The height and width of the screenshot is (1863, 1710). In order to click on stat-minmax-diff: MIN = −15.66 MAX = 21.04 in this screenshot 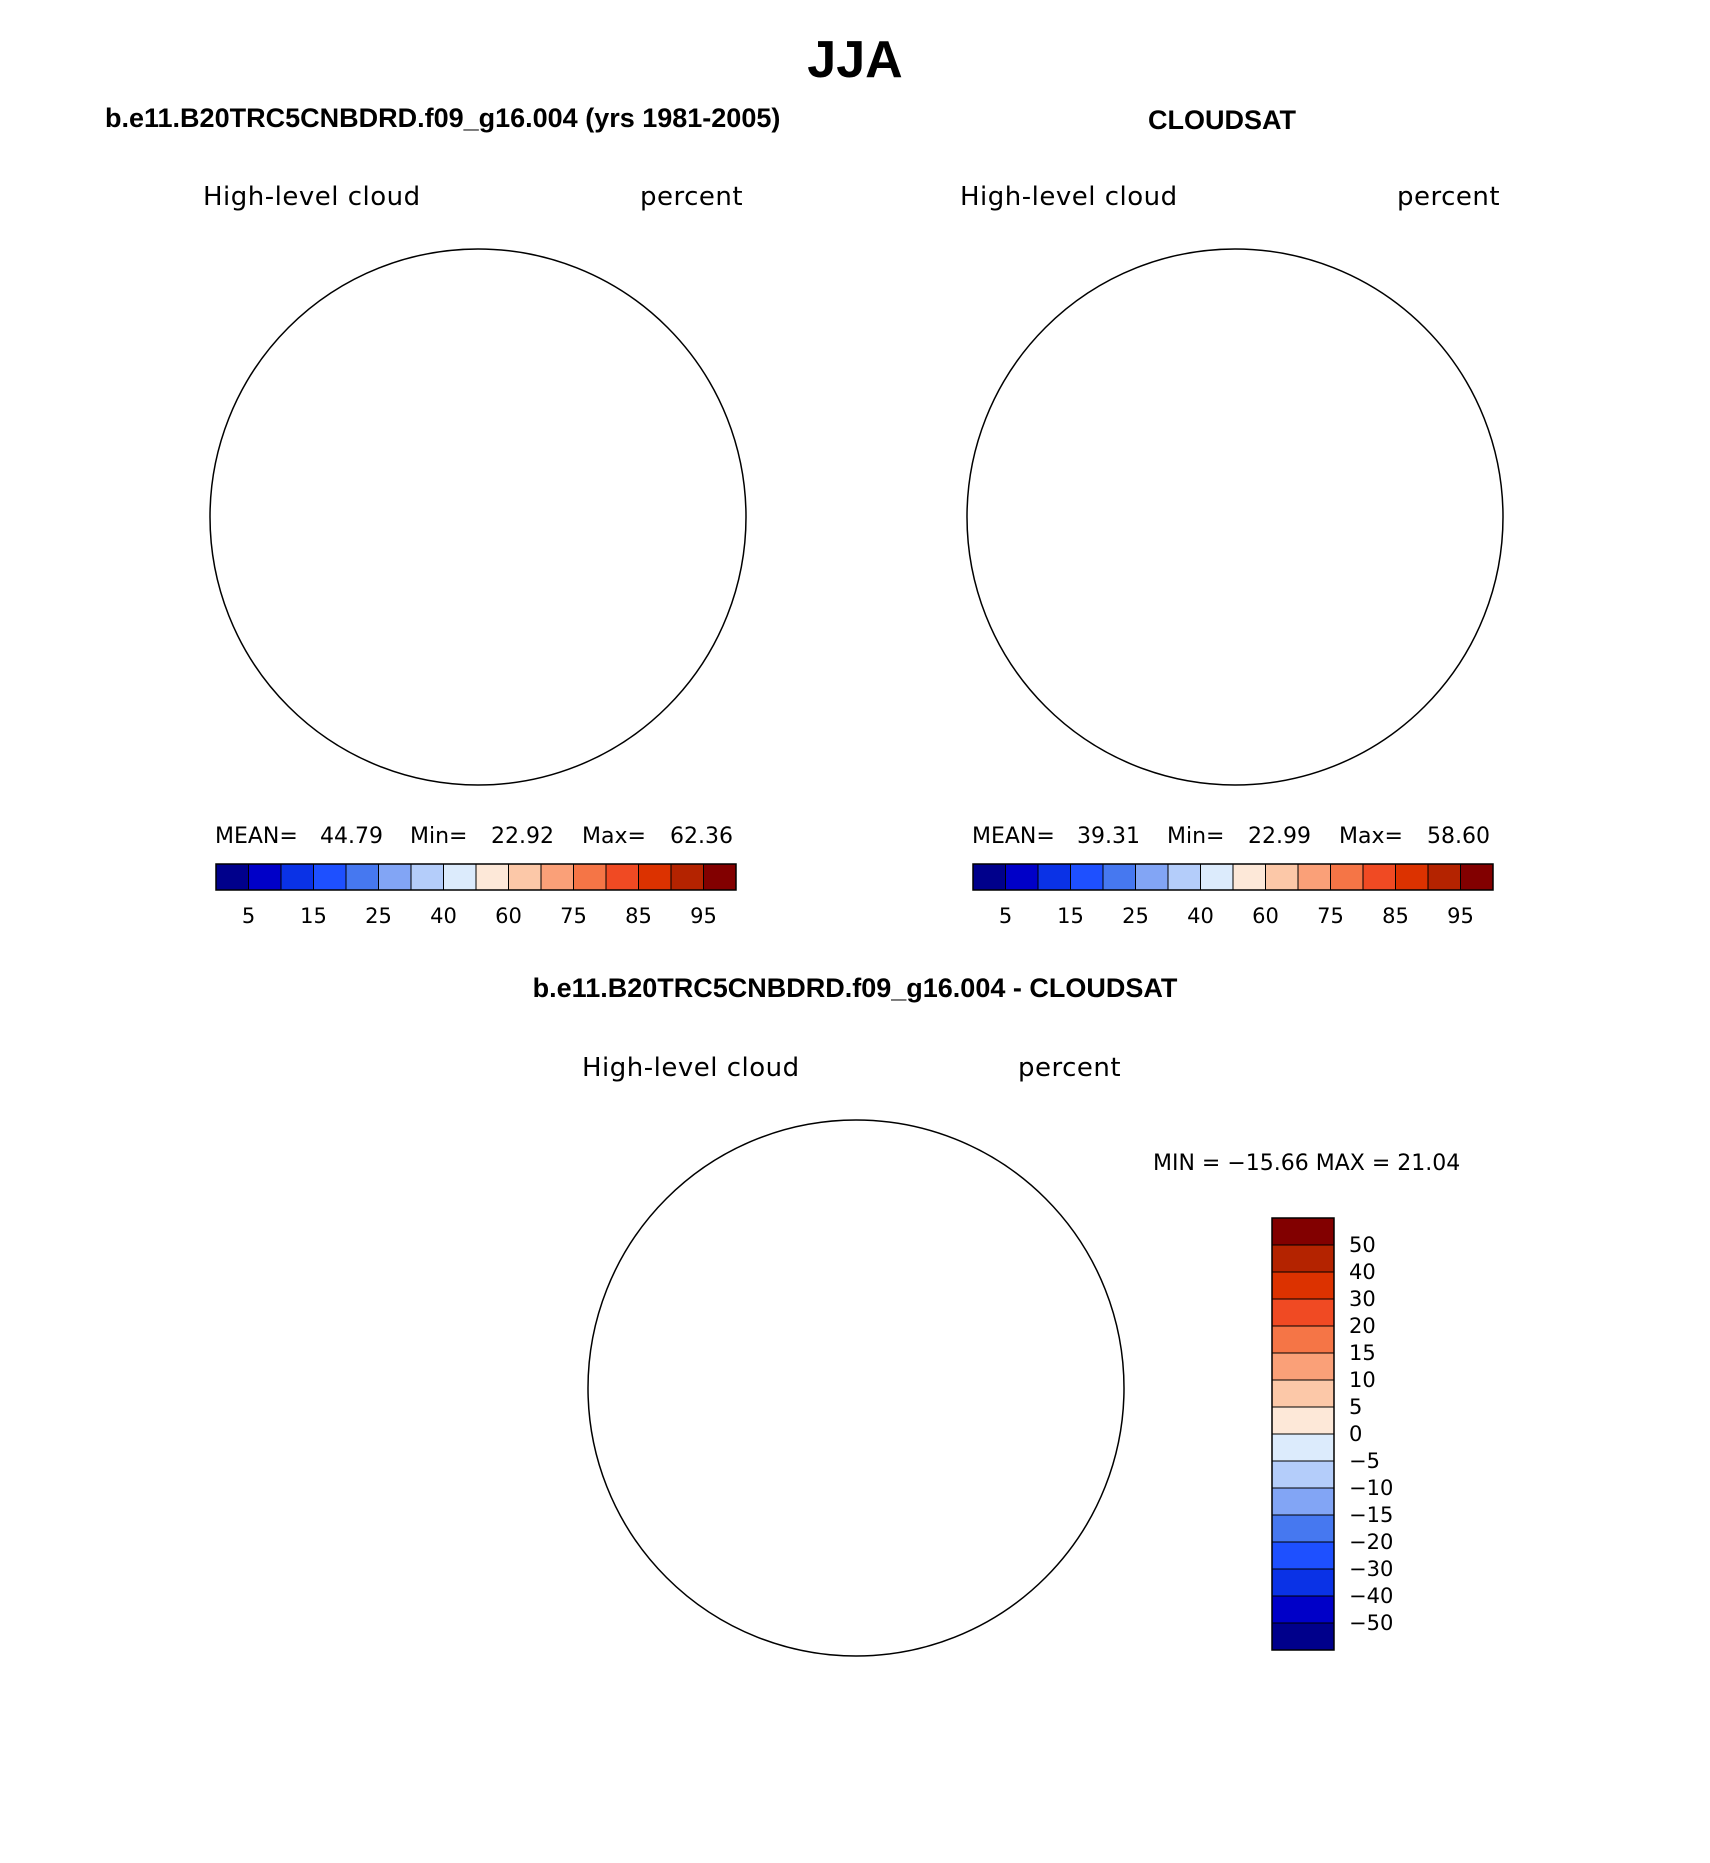, I will do `click(1307, 1163)`.